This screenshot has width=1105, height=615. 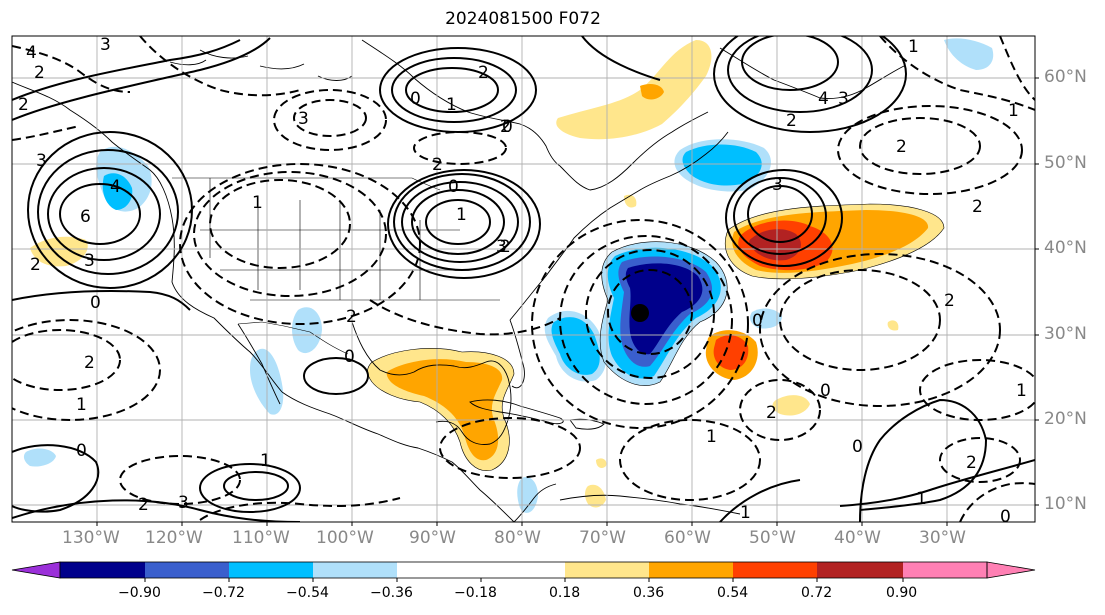 What do you see at coordinates (391, 593) in the screenshot?
I see `colorbar-tick-label: −0.36` at bounding box center [391, 593].